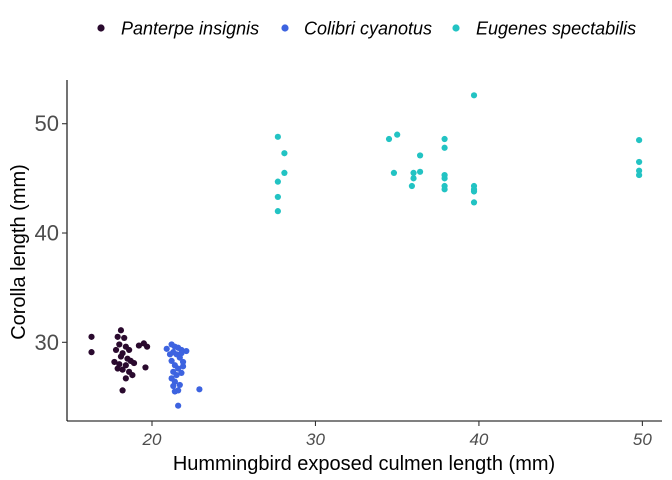  I want to click on x-tick-label: 30, so click(315, 439).